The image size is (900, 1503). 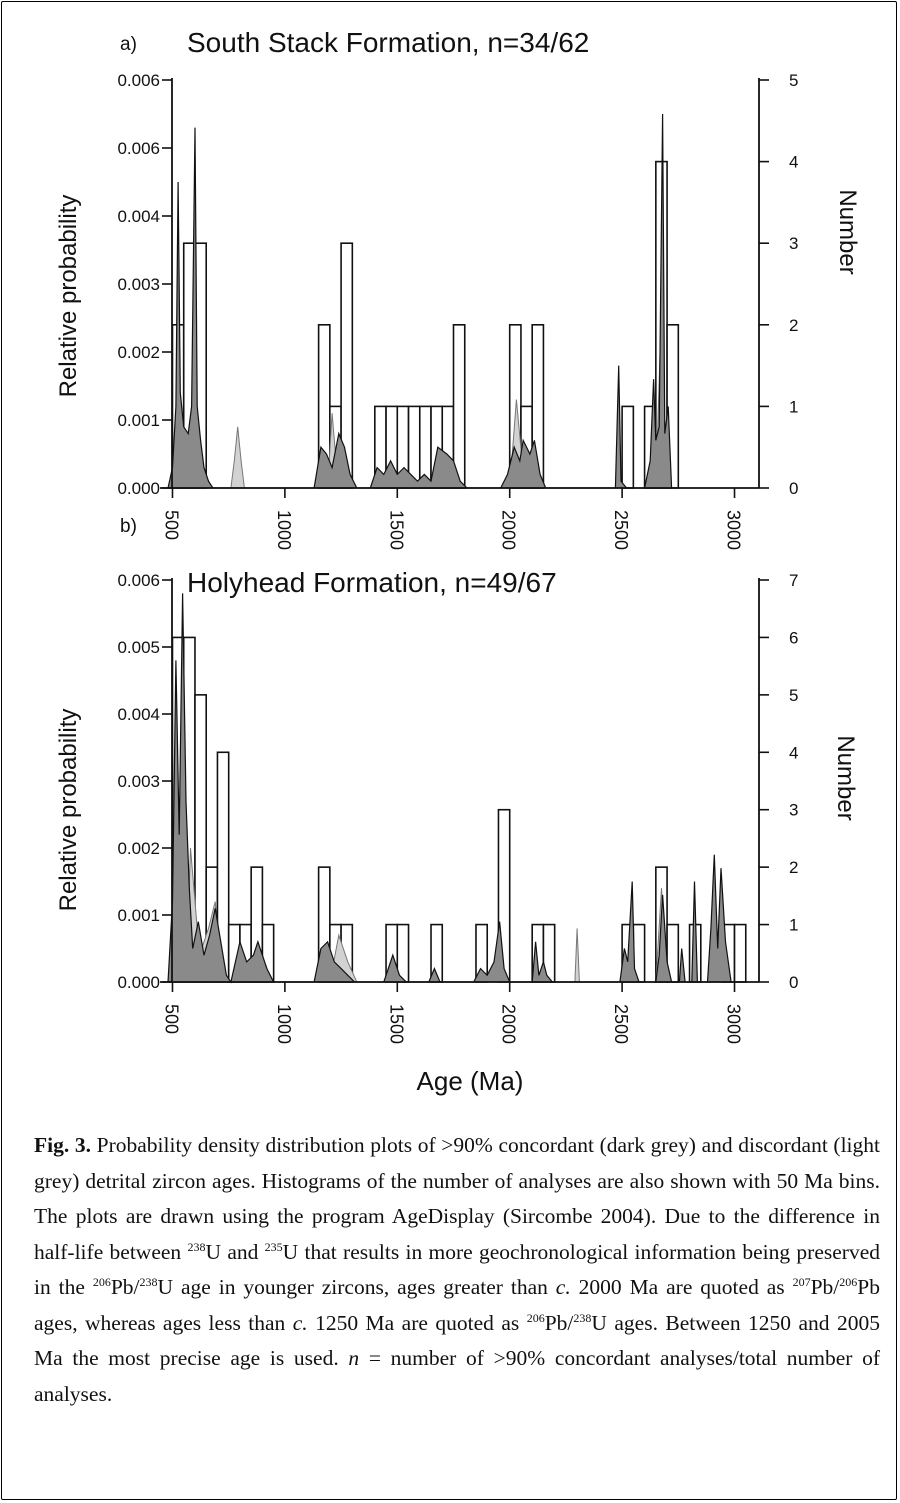 What do you see at coordinates (138, 647) in the screenshot?
I see `y-tick-left-label: 0.005` at bounding box center [138, 647].